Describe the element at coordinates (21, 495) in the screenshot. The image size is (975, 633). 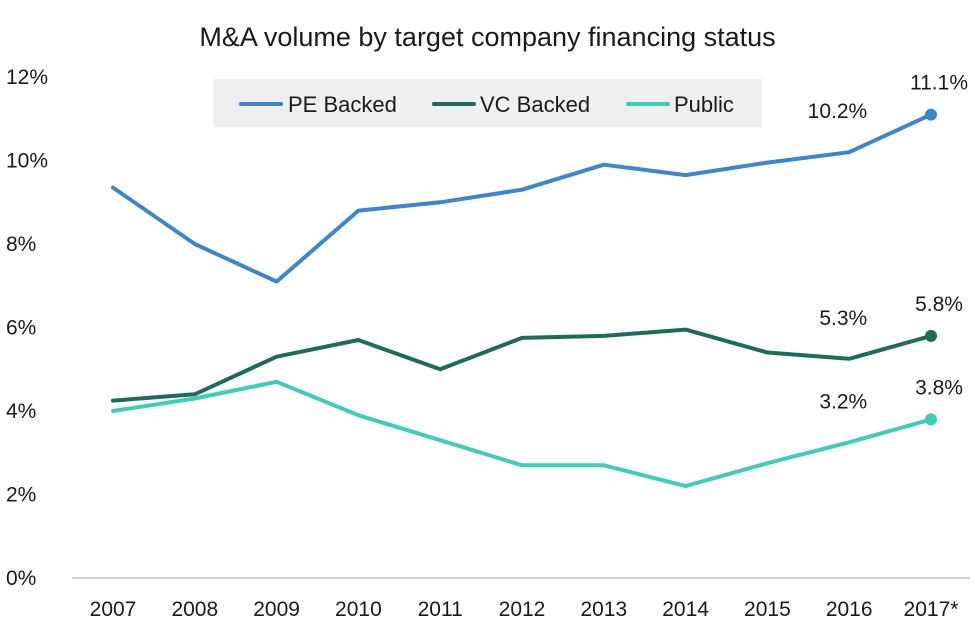
I see `y-tick-label: 2%` at that location.